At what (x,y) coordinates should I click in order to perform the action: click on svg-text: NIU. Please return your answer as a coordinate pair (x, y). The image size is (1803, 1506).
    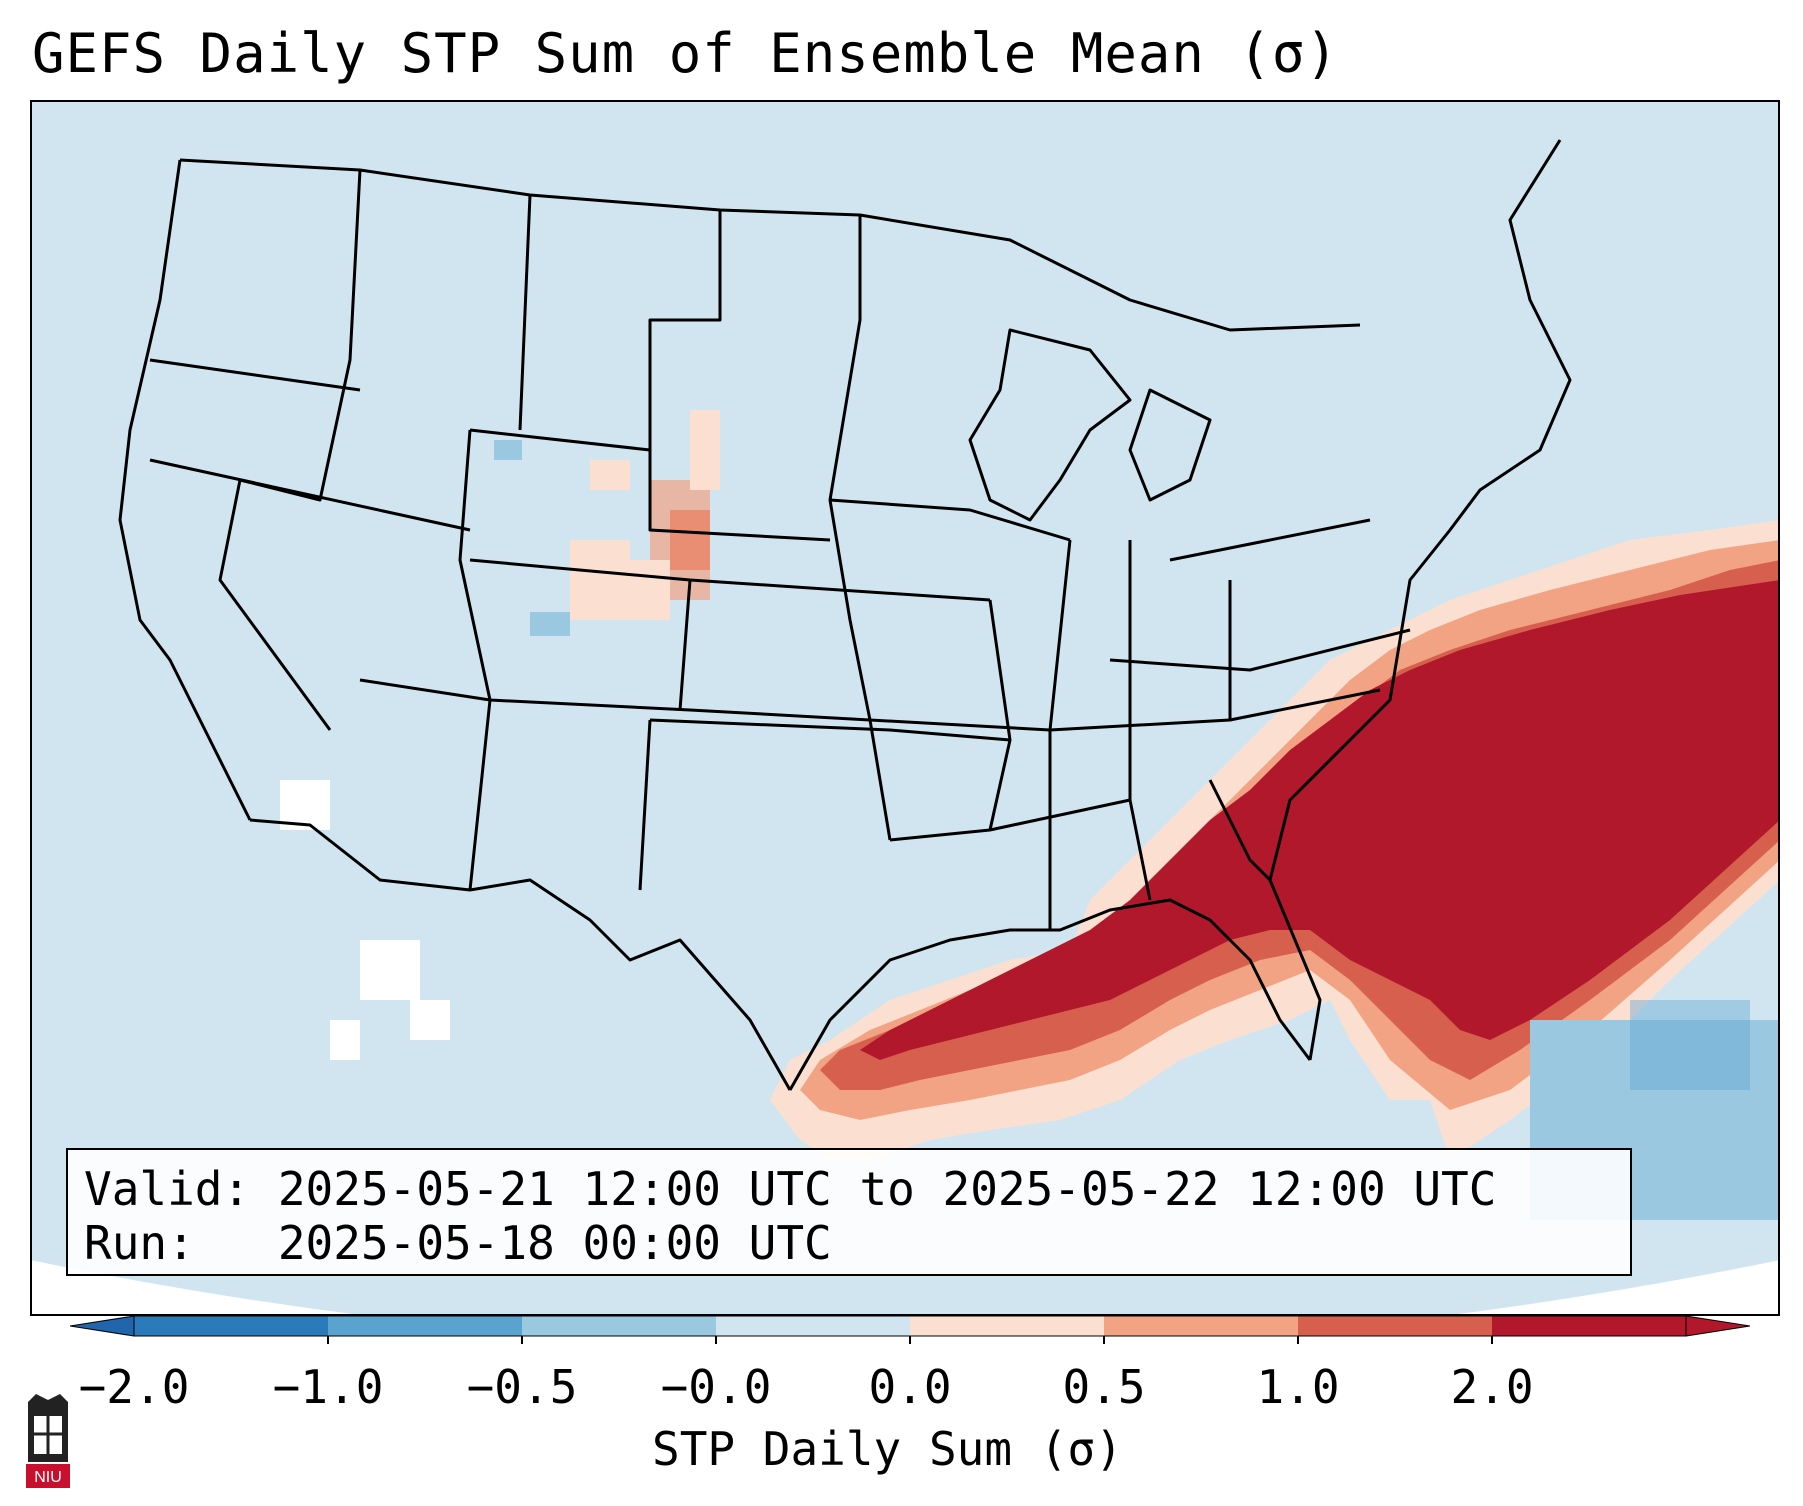
    Looking at the image, I should click on (48, 1477).